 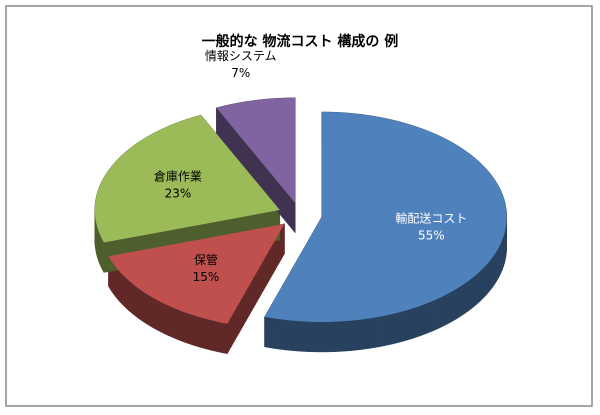 I want to click on slice-label: 保管, so click(x=206, y=259).